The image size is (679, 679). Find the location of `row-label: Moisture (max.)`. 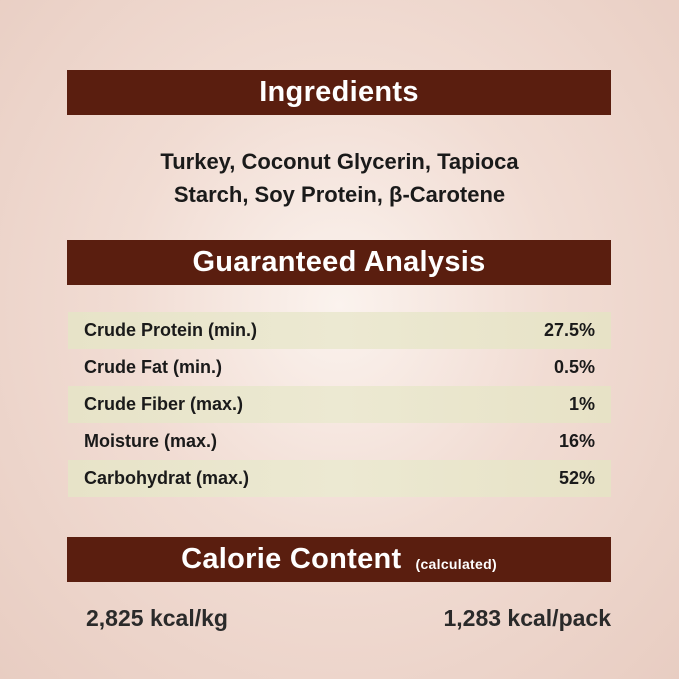

row-label: Moisture (max.) is located at coordinates (151, 441).